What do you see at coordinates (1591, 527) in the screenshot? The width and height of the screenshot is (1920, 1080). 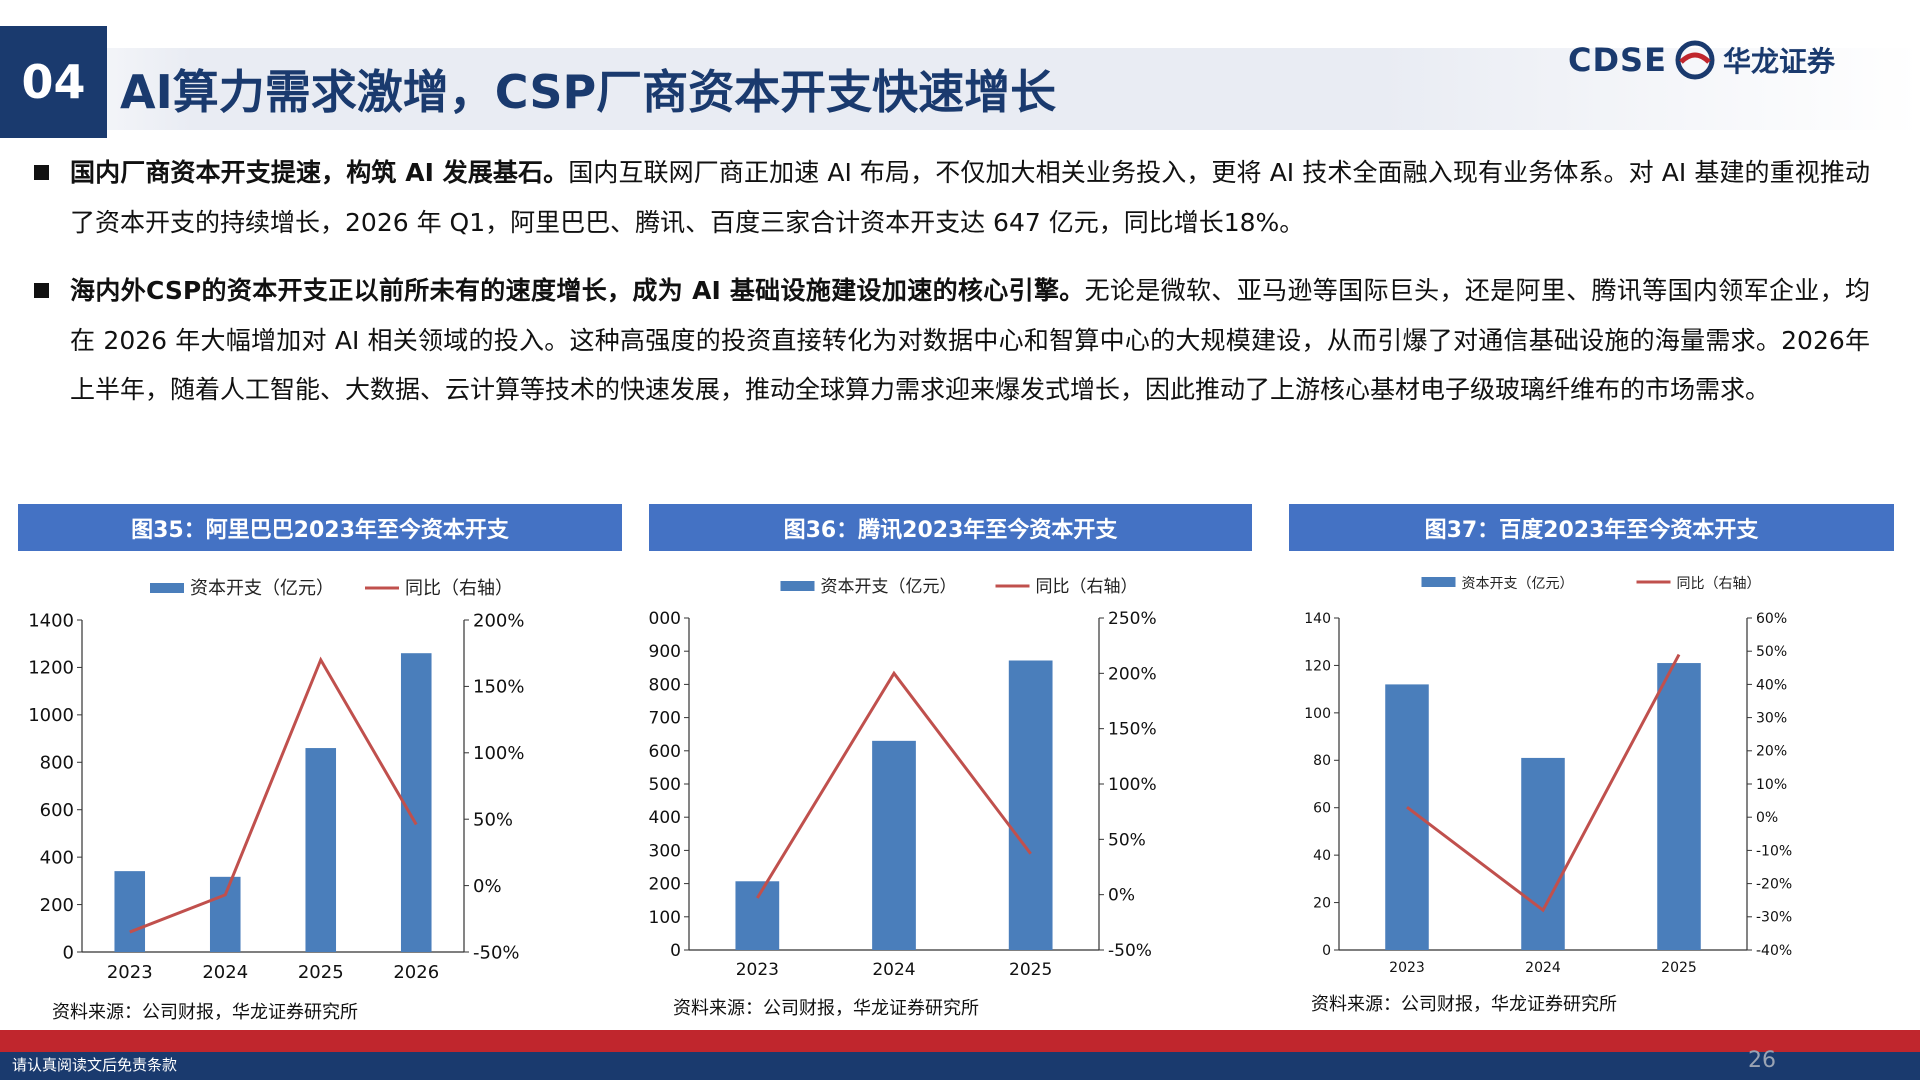 I see `chart-title-baidu: 图37：百度2023年至今资本开支` at bounding box center [1591, 527].